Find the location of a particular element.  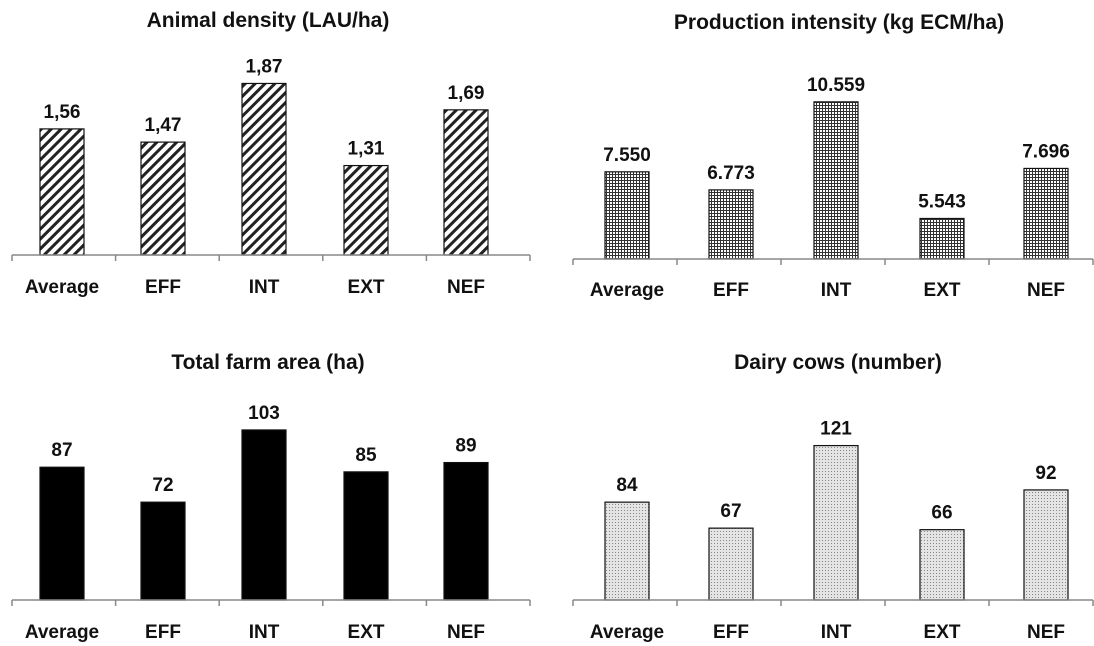

chart-title: Production intensity (kg ECM/ha) is located at coordinates (839, 22).